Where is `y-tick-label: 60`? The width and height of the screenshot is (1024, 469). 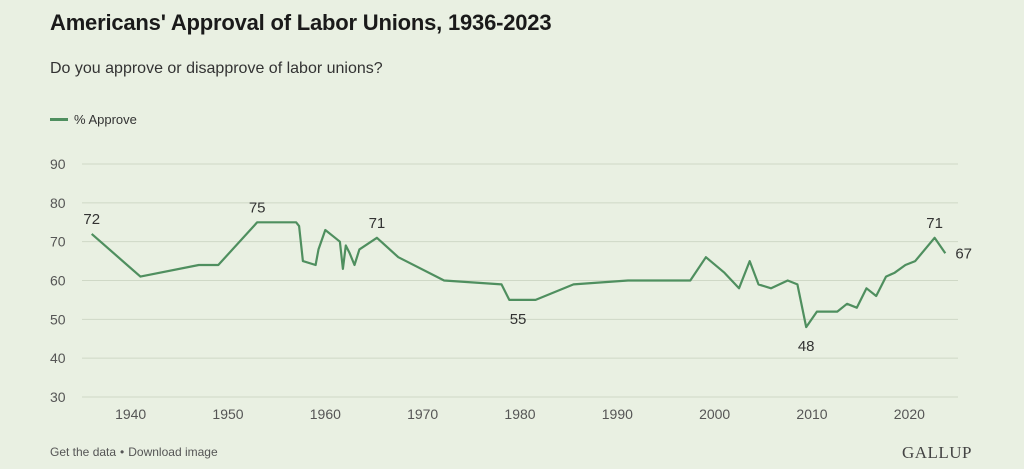
y-tick-label: 60 is located at coordinates (58, 281).